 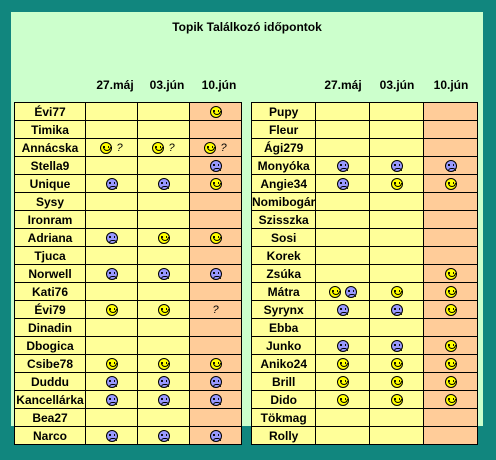 What do you see at coordinates (128, 417) in the screenshot?
I see `table-row: Bea27` at bounding box center [128, 417].